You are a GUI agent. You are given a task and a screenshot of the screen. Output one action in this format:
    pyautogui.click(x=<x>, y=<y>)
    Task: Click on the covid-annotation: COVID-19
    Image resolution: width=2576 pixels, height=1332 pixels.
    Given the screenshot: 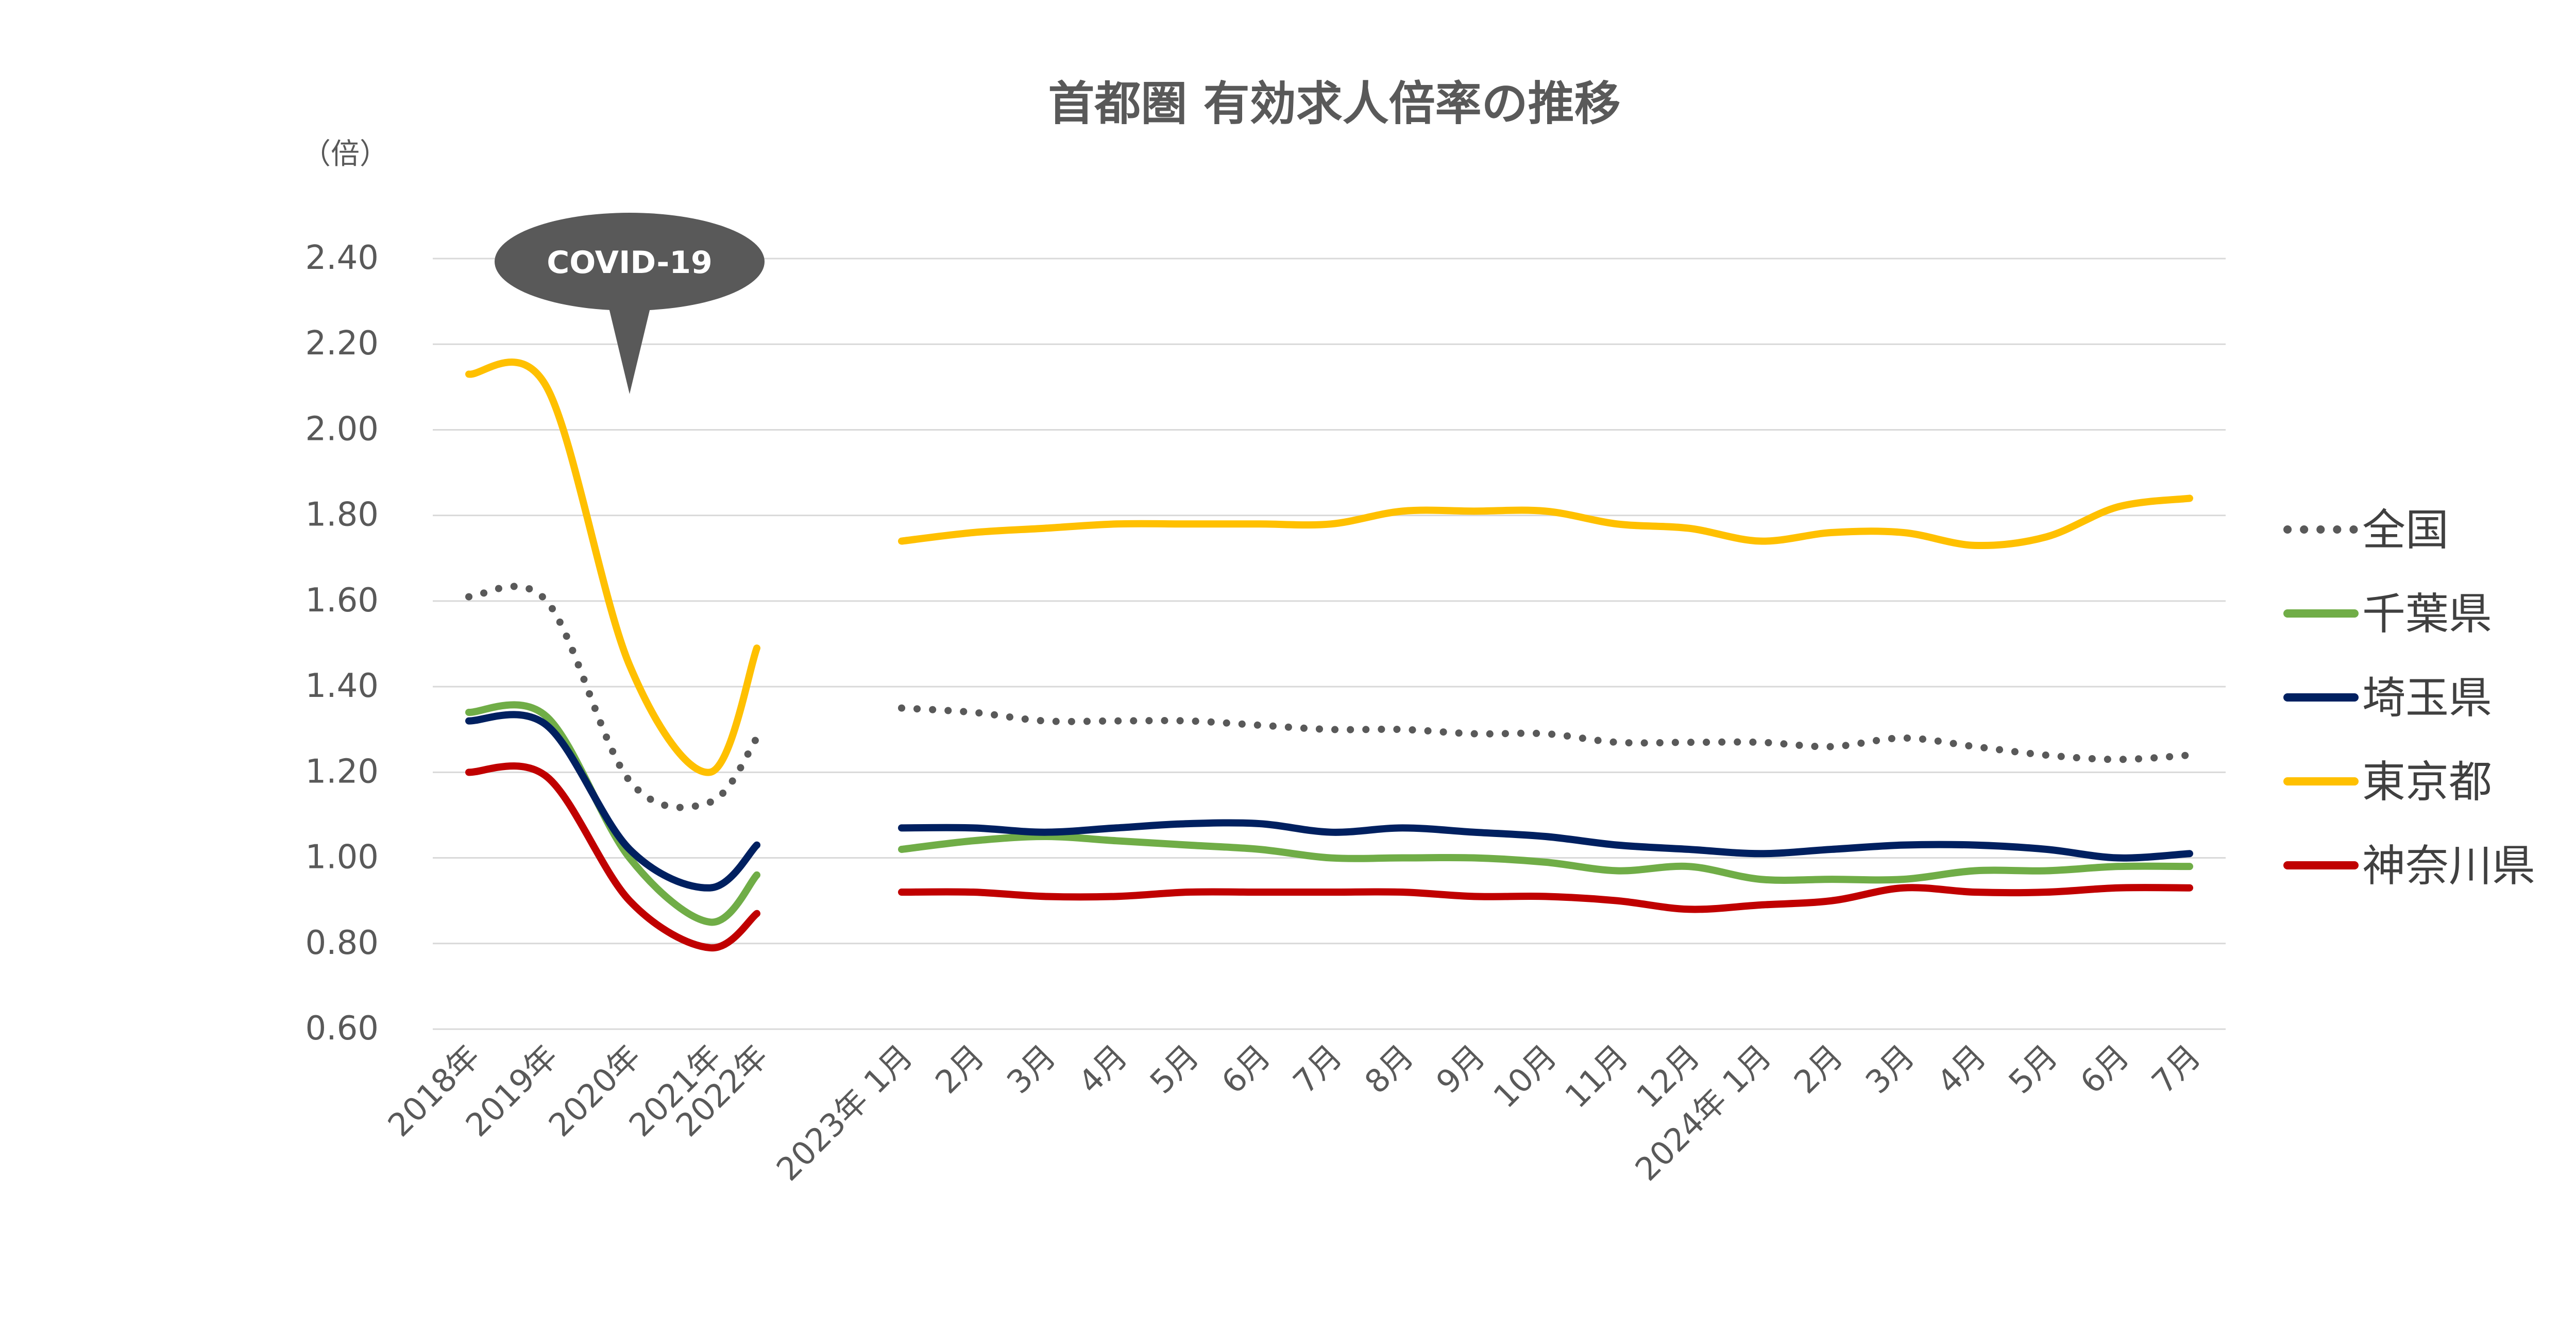 What is the action you would take?
    pyautogui.click(x=630, y=303)
    